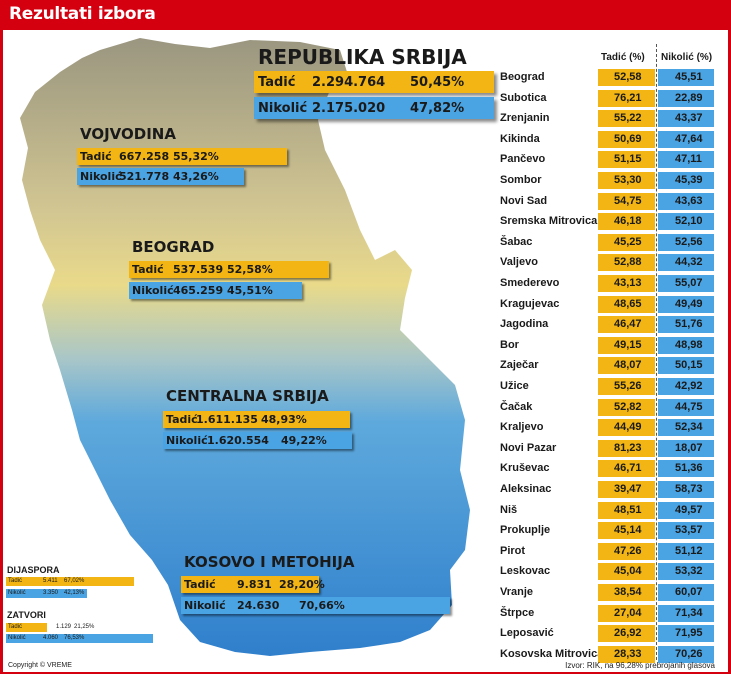  I want to click on nikolic-value-label: 42,92, so click(689, 386).